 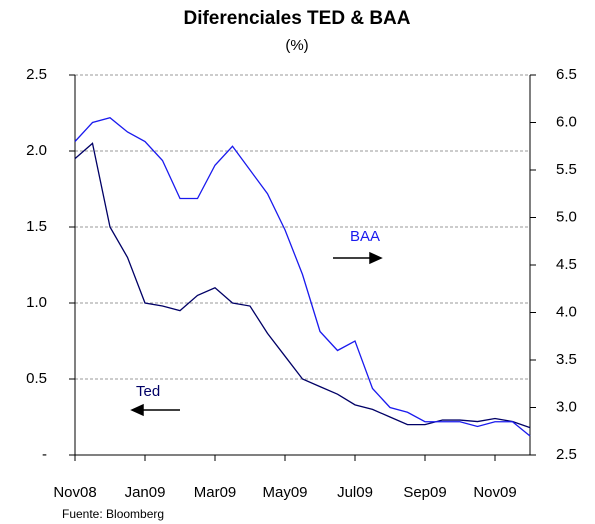 What do you see at coordinates (566, 264) in the screenshot?
I see `y2-tick-label: 4.5` at bounding box center [566, 264].